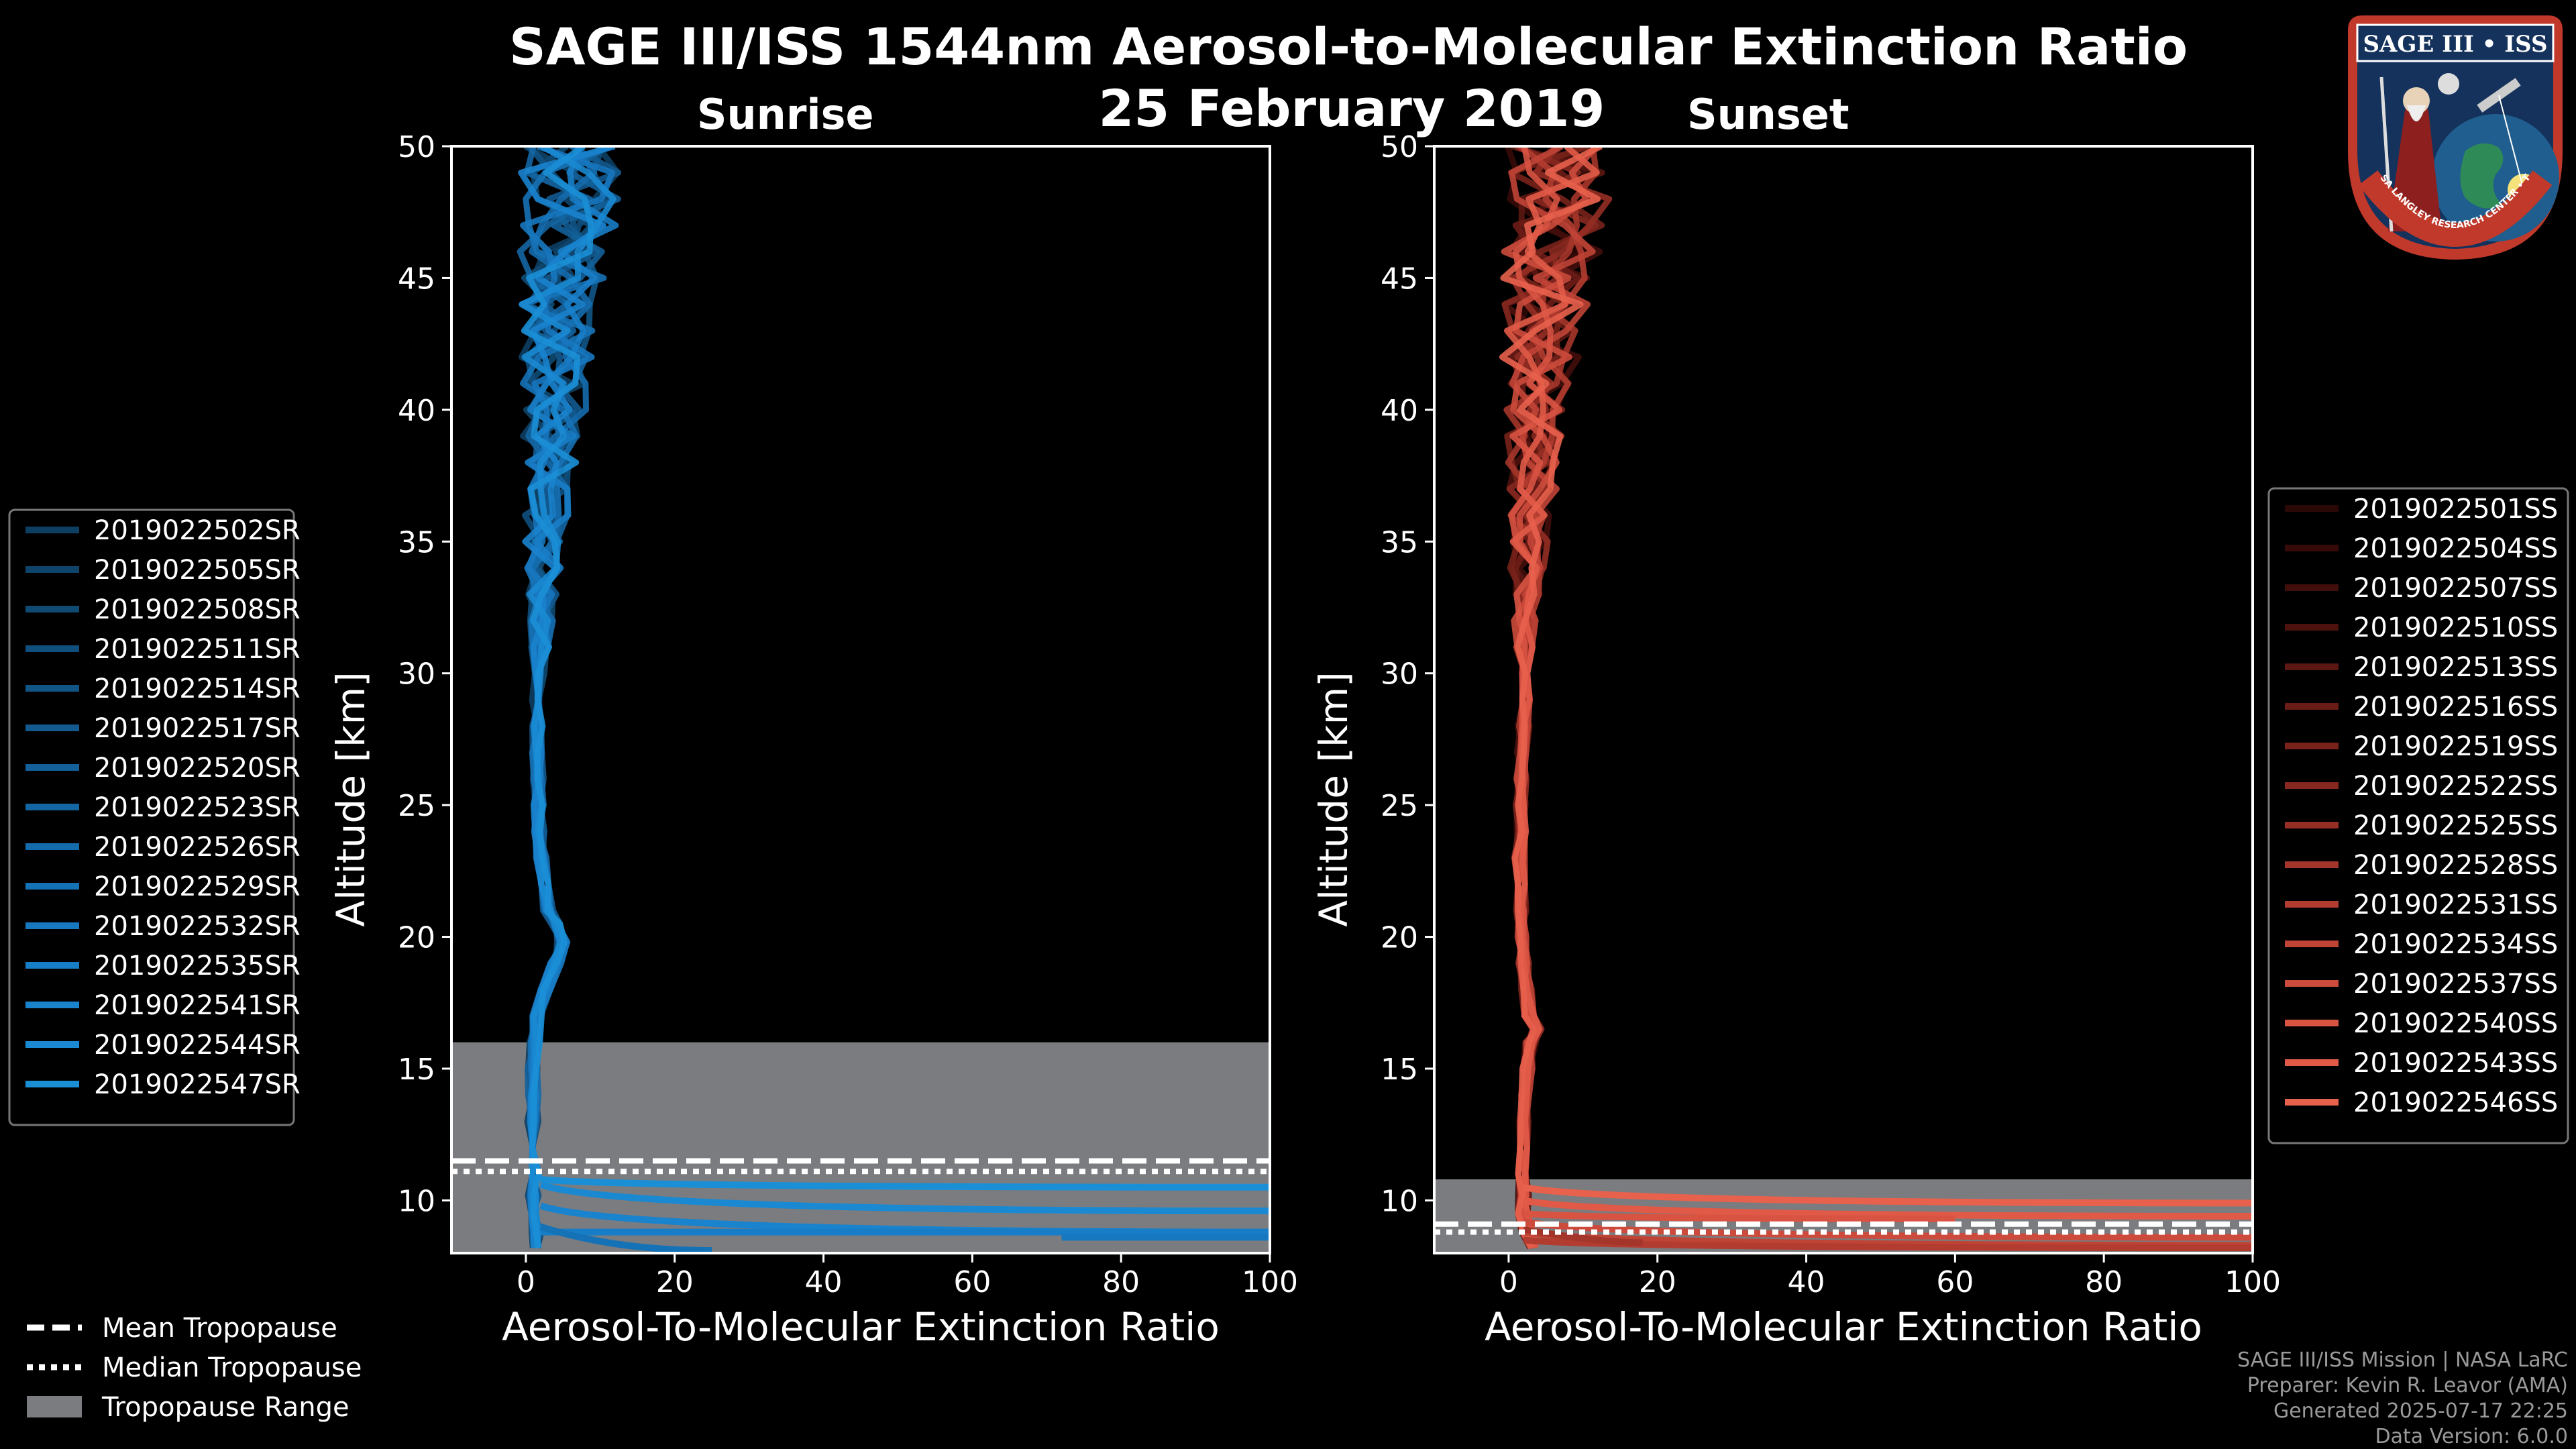 This screenshot has width=2576, height=1449. Describe the element at coordinates (197, 530) in the screenshot. I see `legend-label: 2019022502SR` at that location.